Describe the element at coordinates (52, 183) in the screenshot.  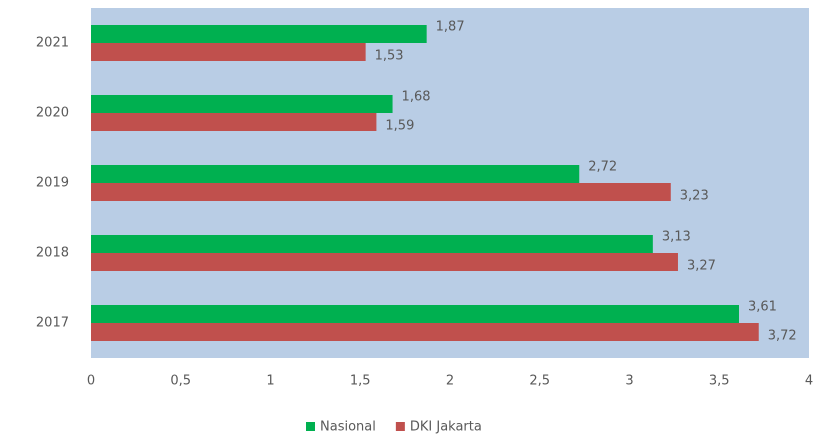
I see `y-tick-label: 2019` at that location.